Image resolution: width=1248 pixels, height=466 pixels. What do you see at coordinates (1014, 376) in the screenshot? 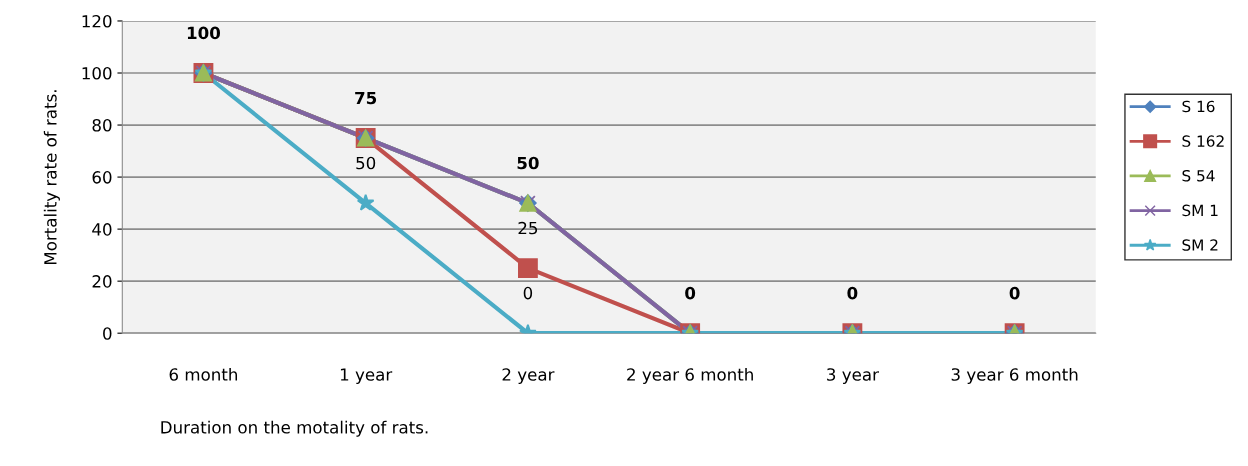
I see `x-tick-label: 3 year 6 month` at bounding box center [1014, 376].